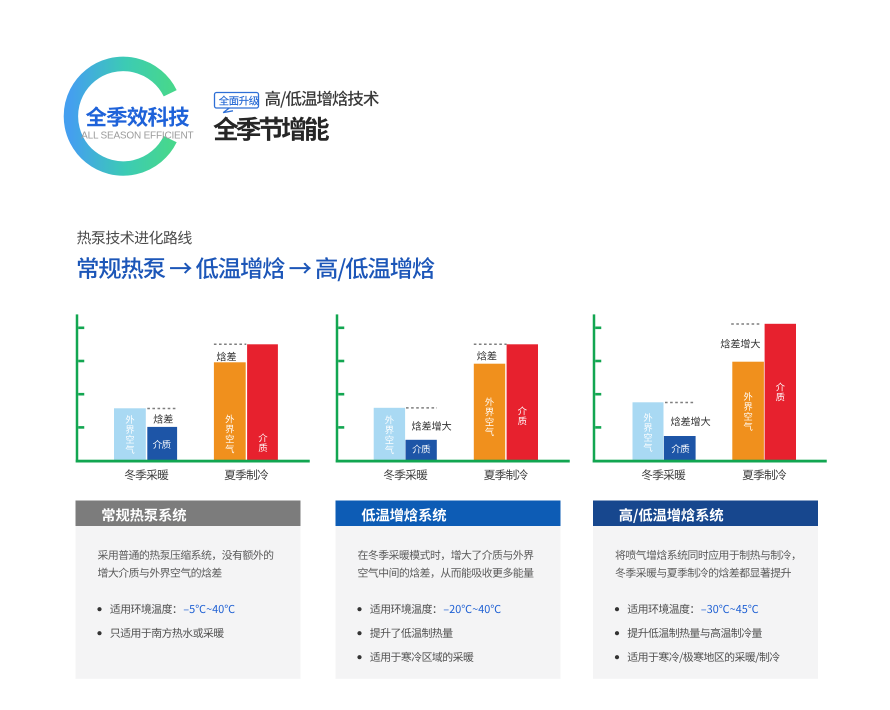 The height and width of the screenshot is (710, 890). Describe the element at coordinates (137, 135) in the screenshot. I see `svg-text: ALL SEASON EFFICIENT` at that location.